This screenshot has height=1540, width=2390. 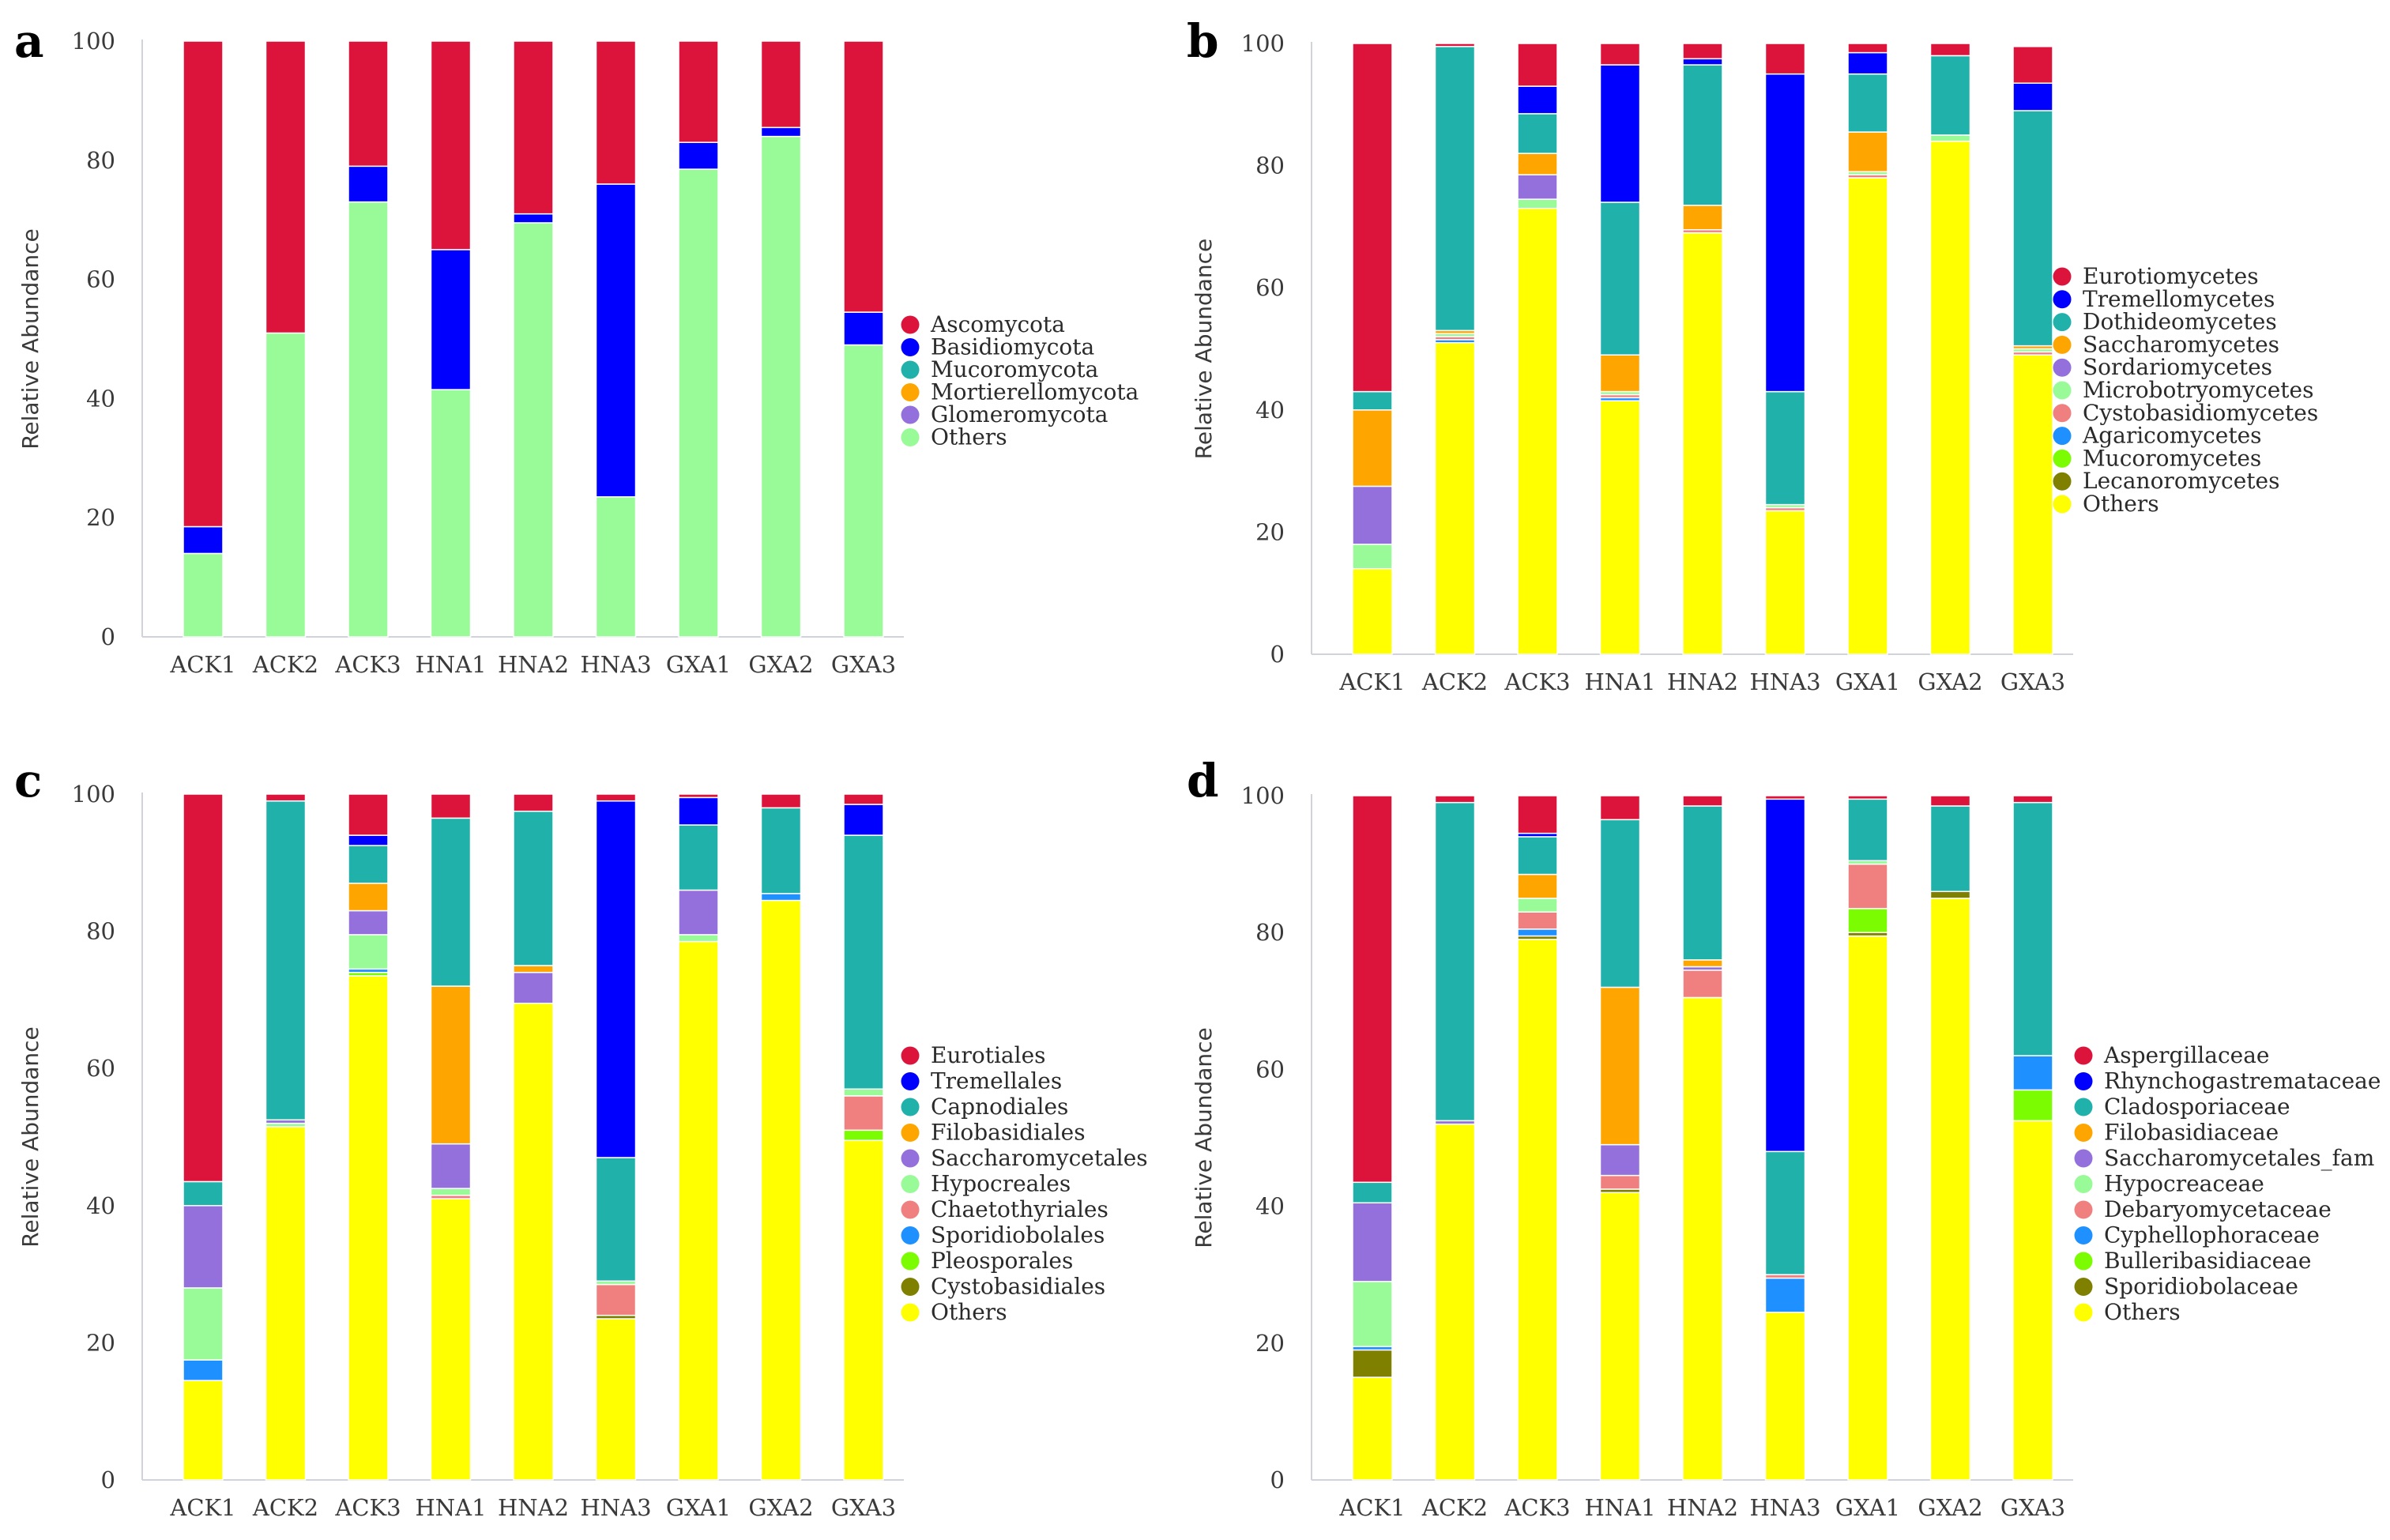 I want to click on bar-segment-ack3-saccharomycetales, so click(x=368, y=922).